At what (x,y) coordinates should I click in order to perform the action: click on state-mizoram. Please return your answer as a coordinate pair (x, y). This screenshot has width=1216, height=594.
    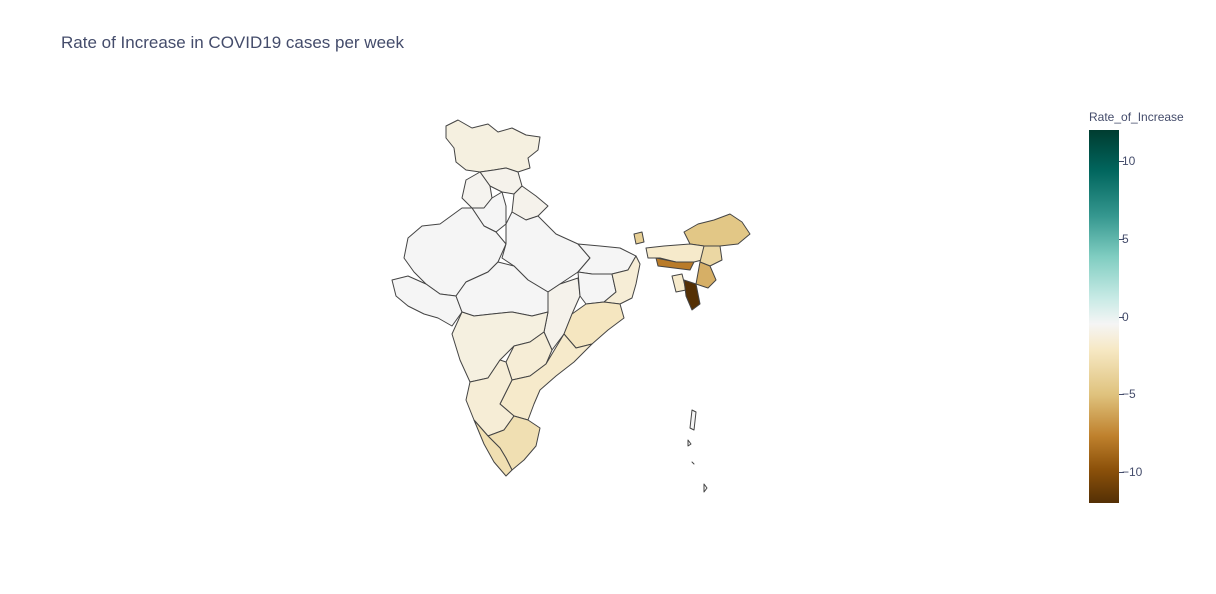
    Looking at the image, I should click on (692, 295).